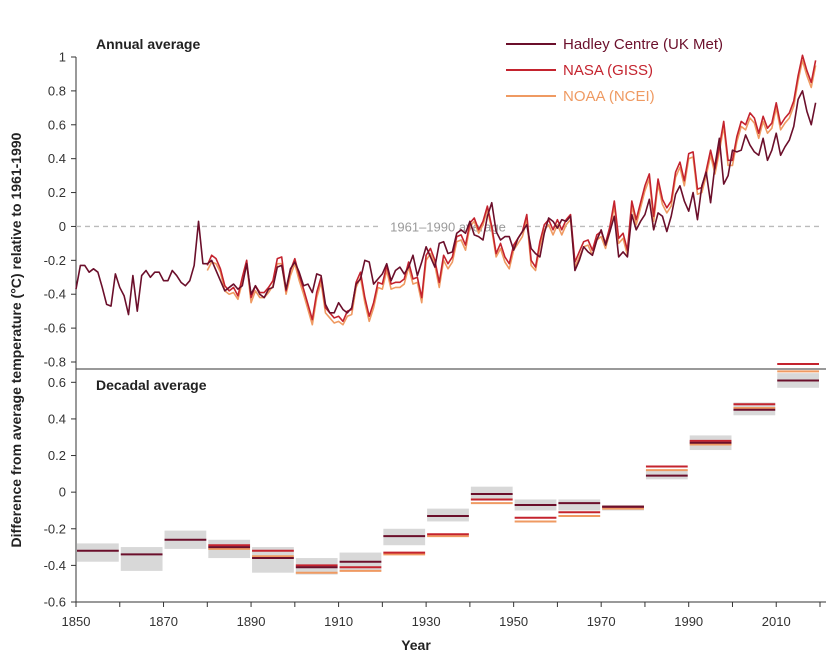 The width and height of the screenshot is (826, 658). What do you see at coordinates (57, 90) in the screenshot?
I see `annual-y-tick-label: 0.8` at bounding box center [57, 90].